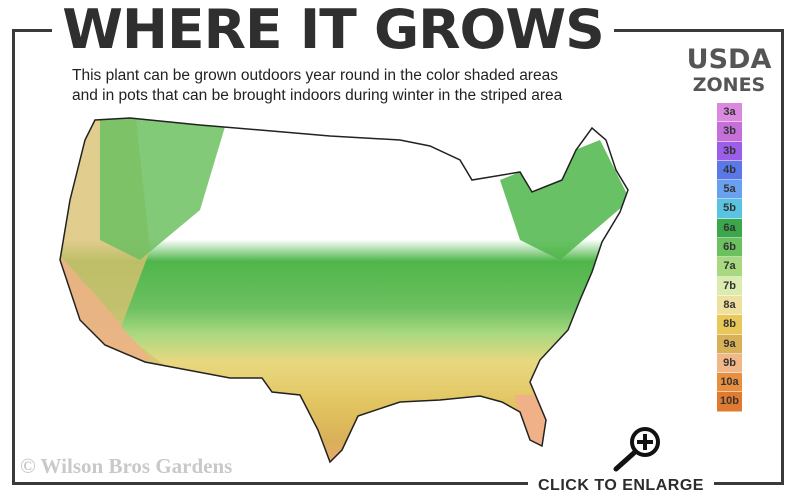  Describe the element at coordinates (729, 190) in the screenshot. I see `legend-zone-5a: 5a` at that location.